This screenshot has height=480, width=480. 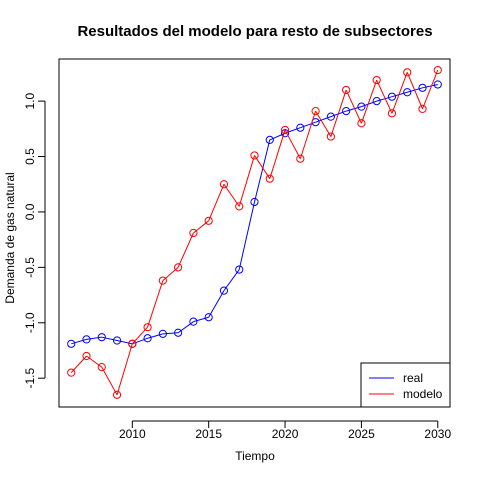 I want to click on y-tick-label: -1.0, so click(x=30, y=322).